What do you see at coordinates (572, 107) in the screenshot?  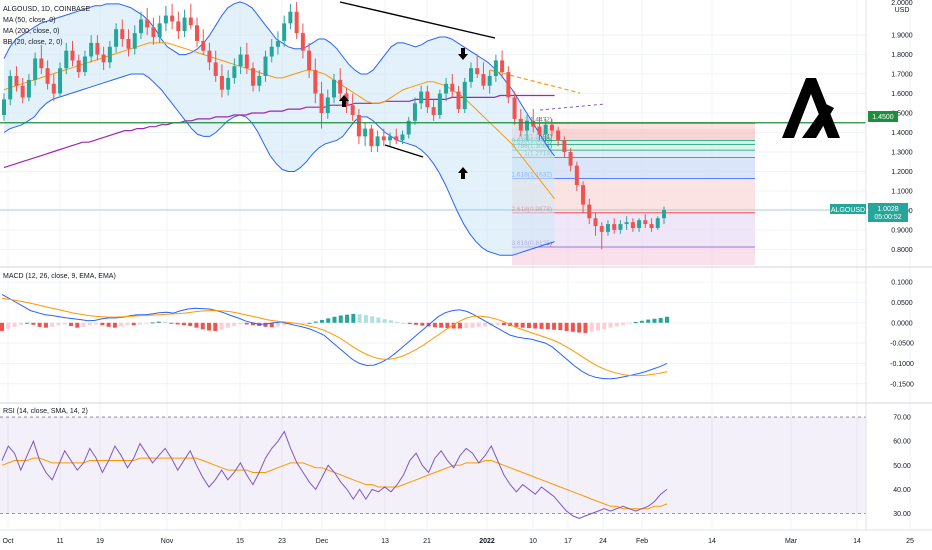 I see `dashed-line` at bounding box center [572, 107].